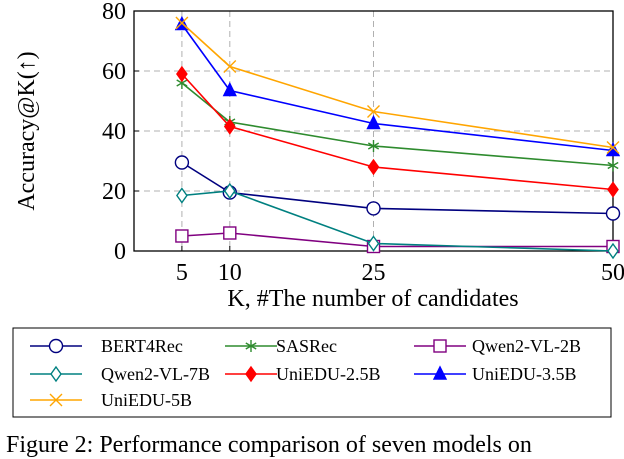 This screenshot has width=624, height=459. Describe the element at coordinates (524, 374) in the screenshot. I see `legend-label: UniEDU-3.5B` at that location.